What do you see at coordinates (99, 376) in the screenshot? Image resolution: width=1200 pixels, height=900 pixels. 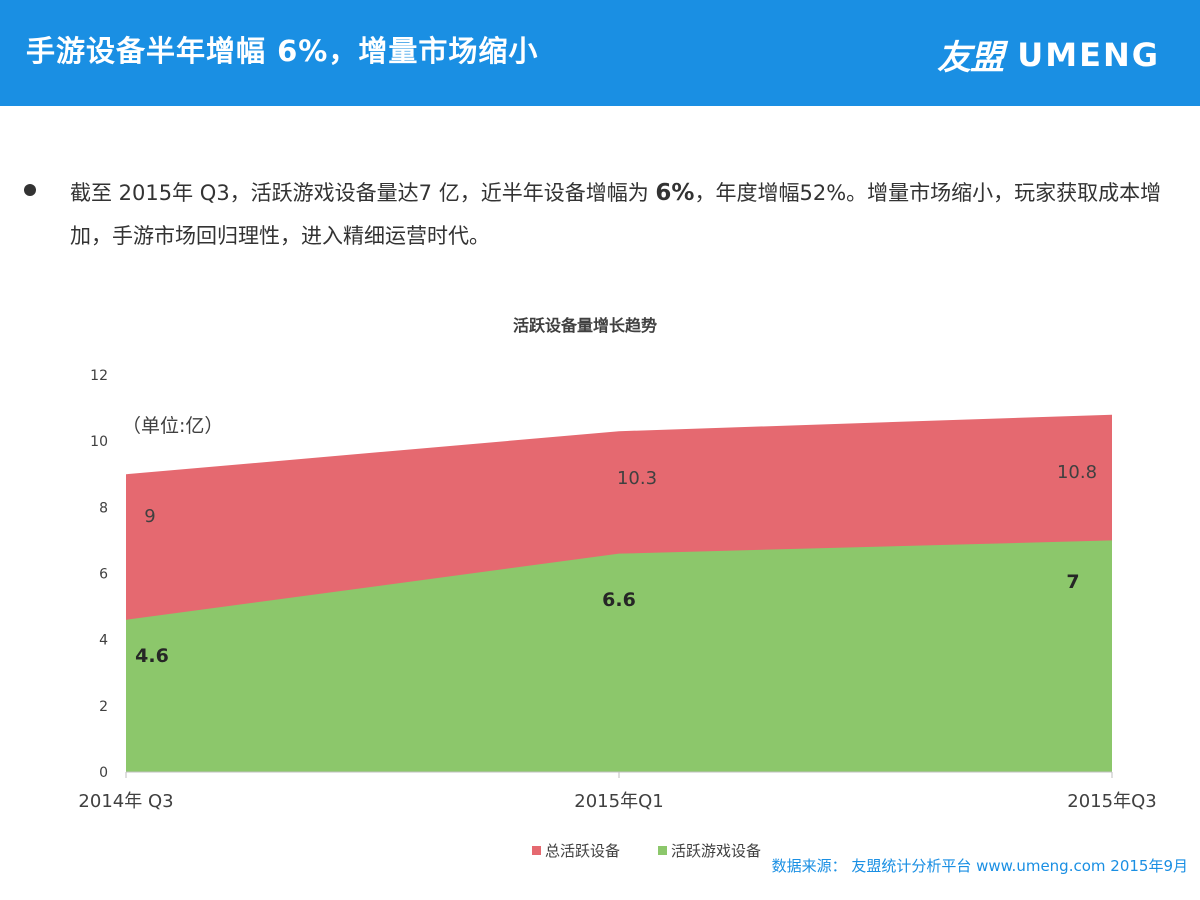 I see `y-tick-label: 12` at bounding box center [99, 376].